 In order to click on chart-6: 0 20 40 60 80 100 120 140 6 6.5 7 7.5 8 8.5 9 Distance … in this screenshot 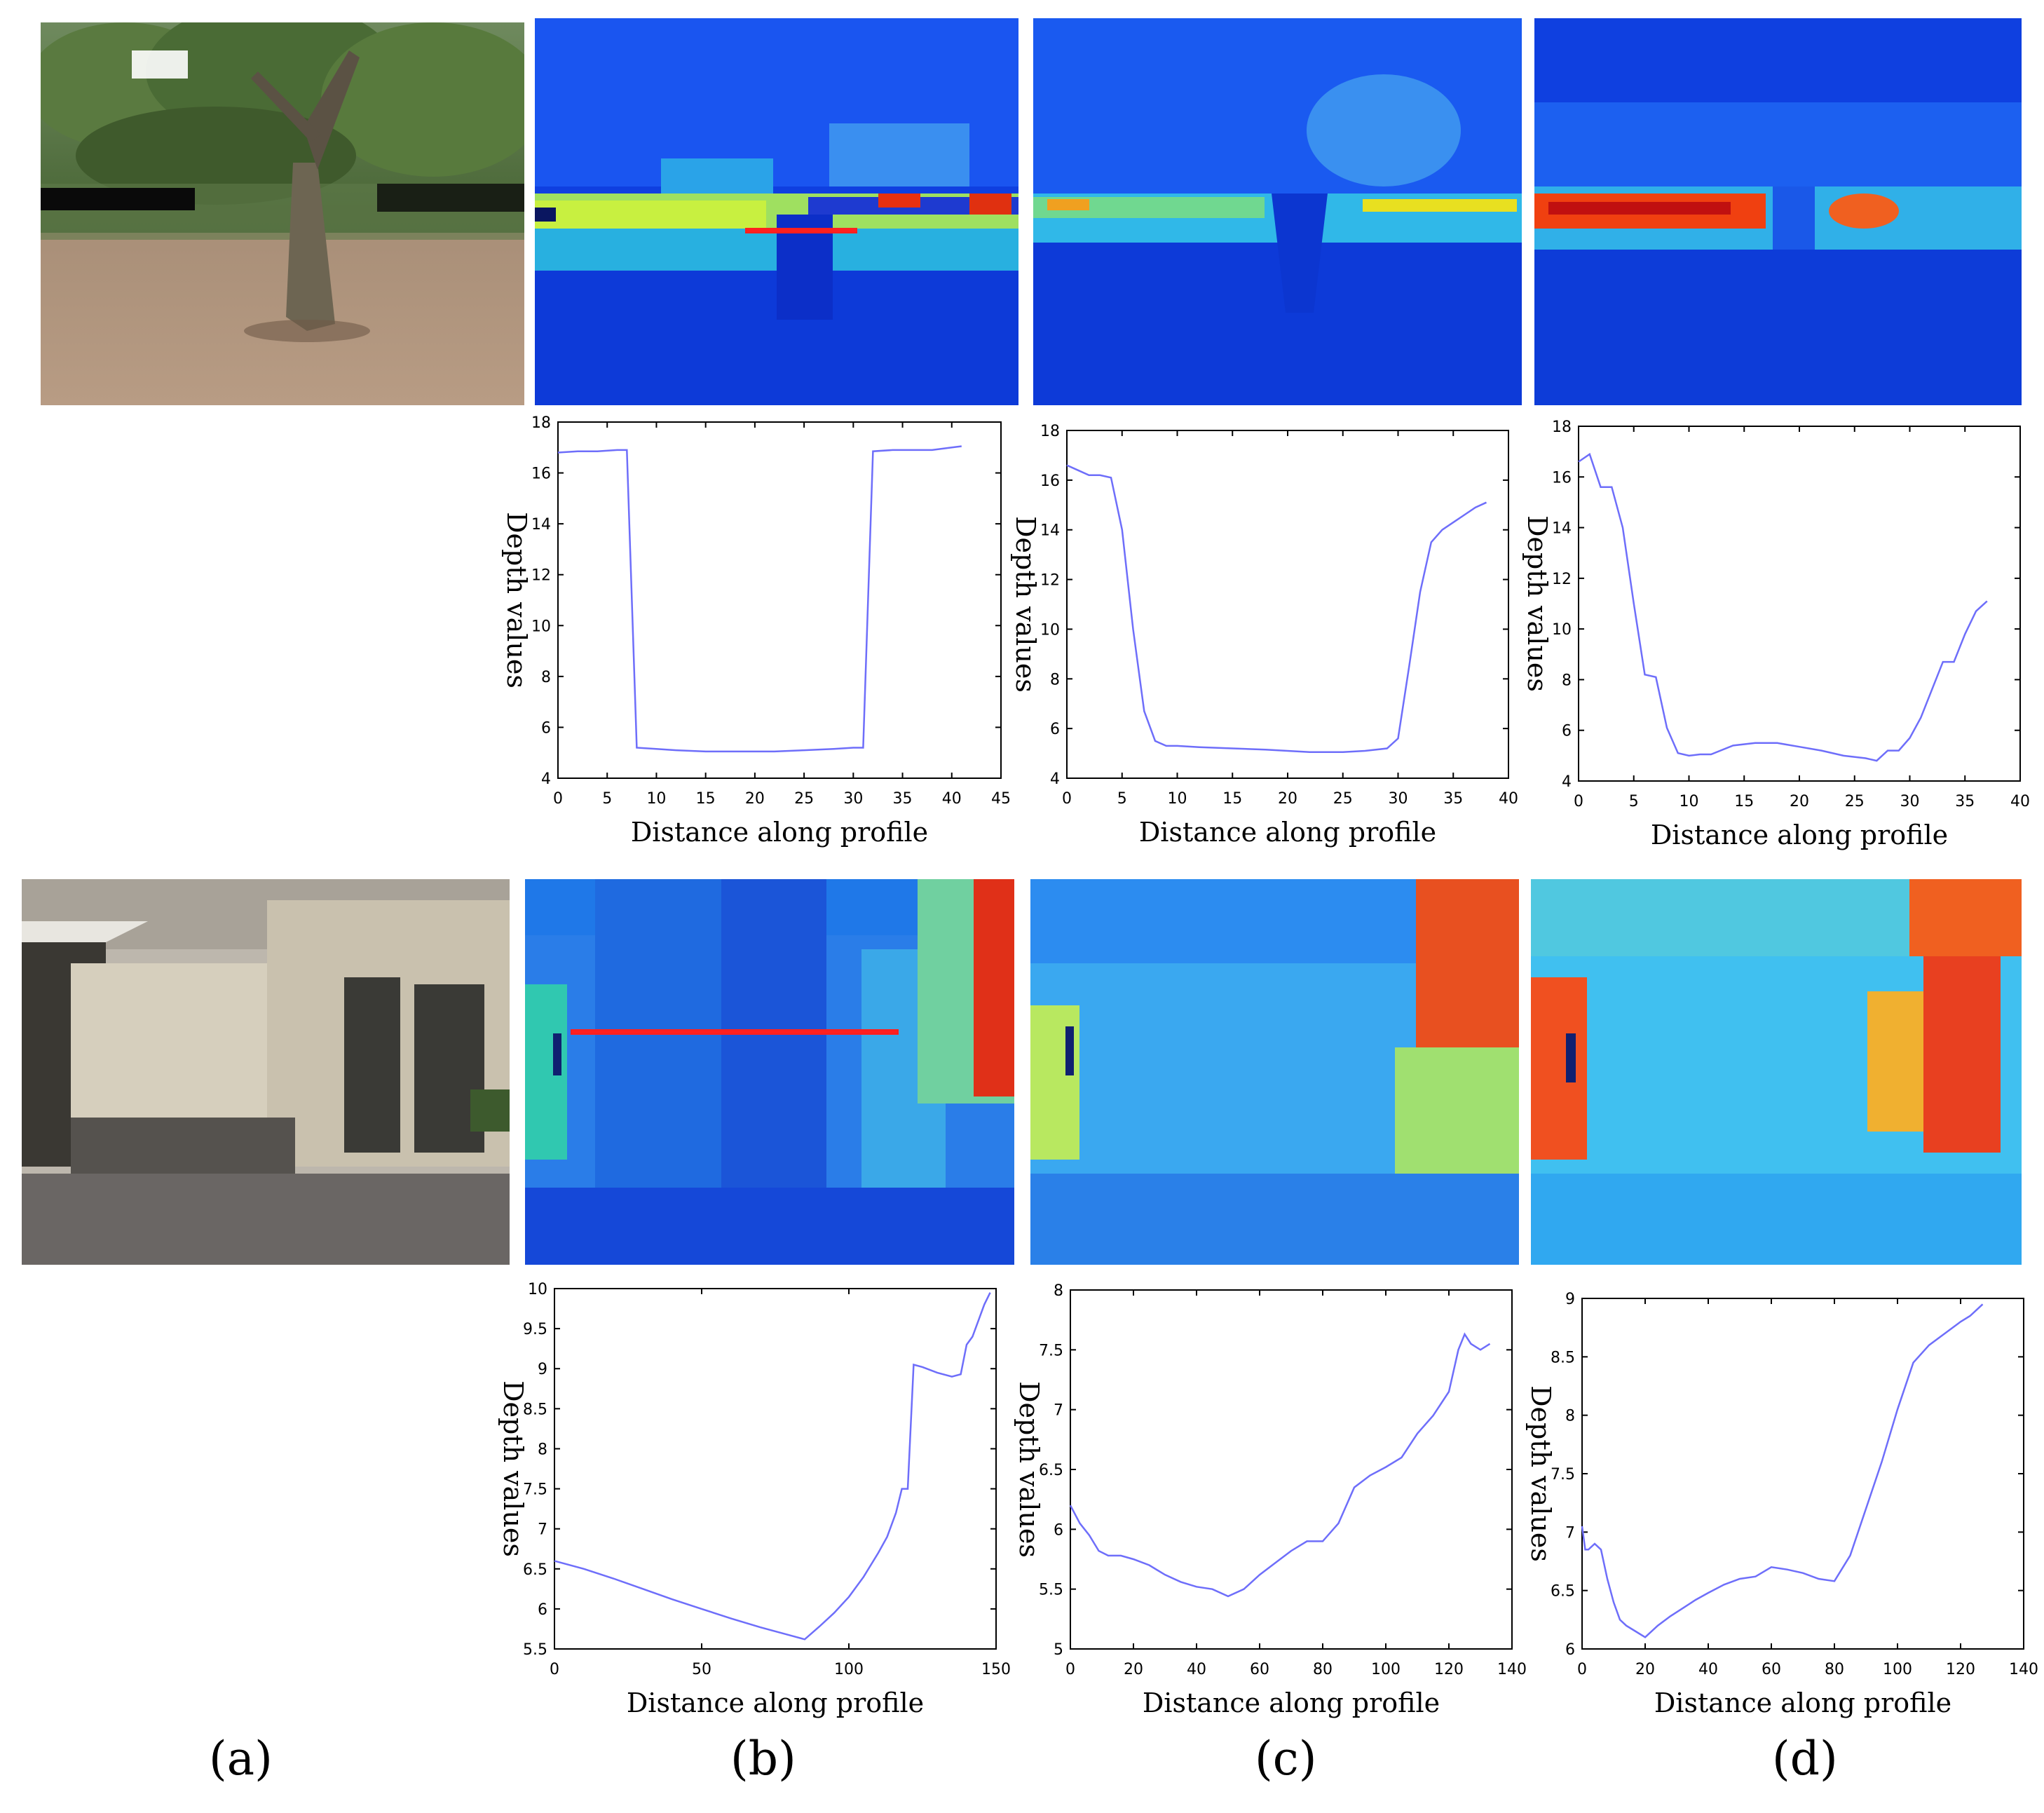, I will do `click(1782, 1504)`.